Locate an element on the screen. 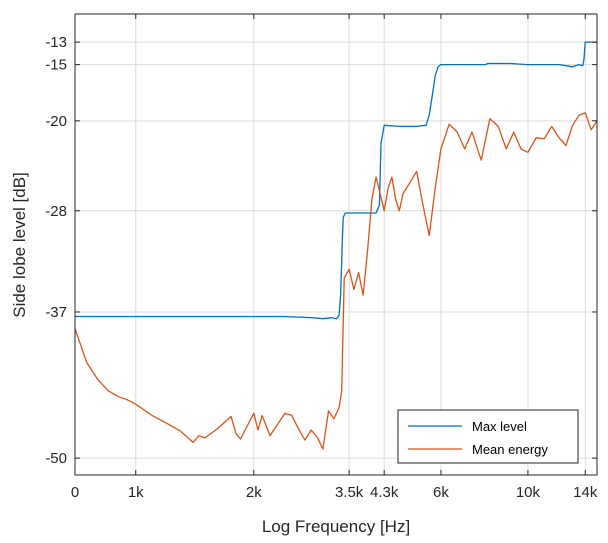  x-tick-label: 4.3k is located at coordinates (384, 492).